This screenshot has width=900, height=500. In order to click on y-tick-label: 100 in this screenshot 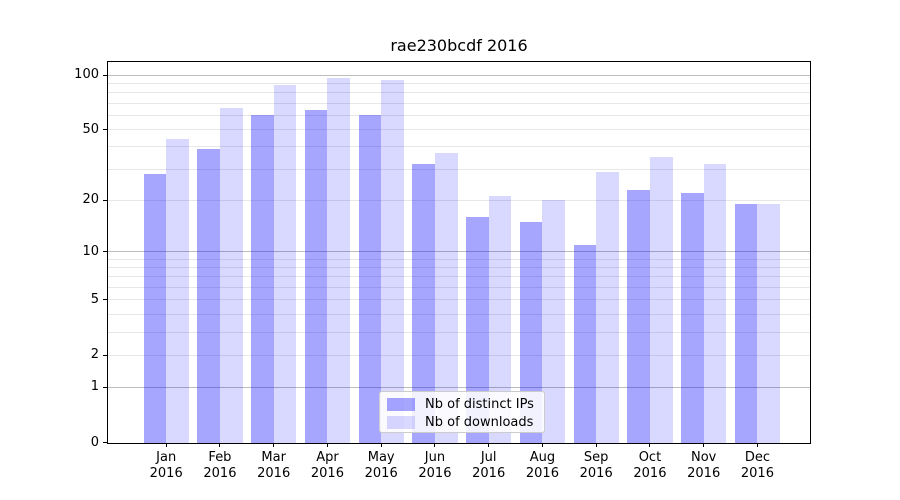, I will do `click(86, 75)`.